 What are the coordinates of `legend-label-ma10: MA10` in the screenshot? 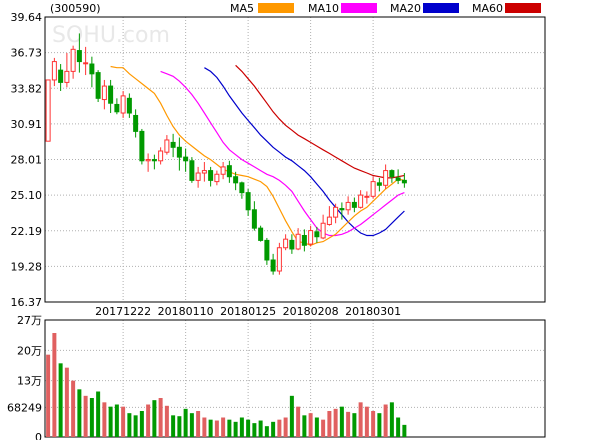 It's located at (323, 8).